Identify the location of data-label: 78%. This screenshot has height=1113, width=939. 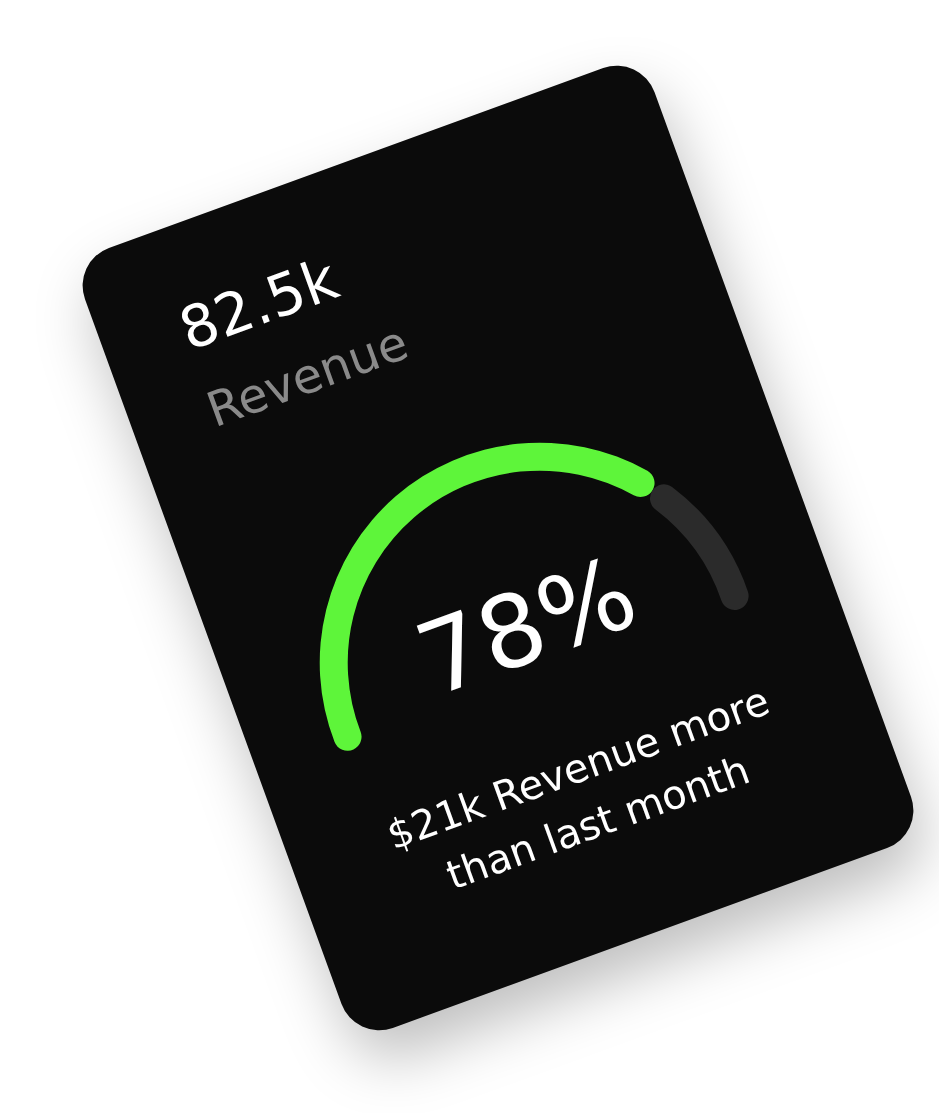
(526, 626).